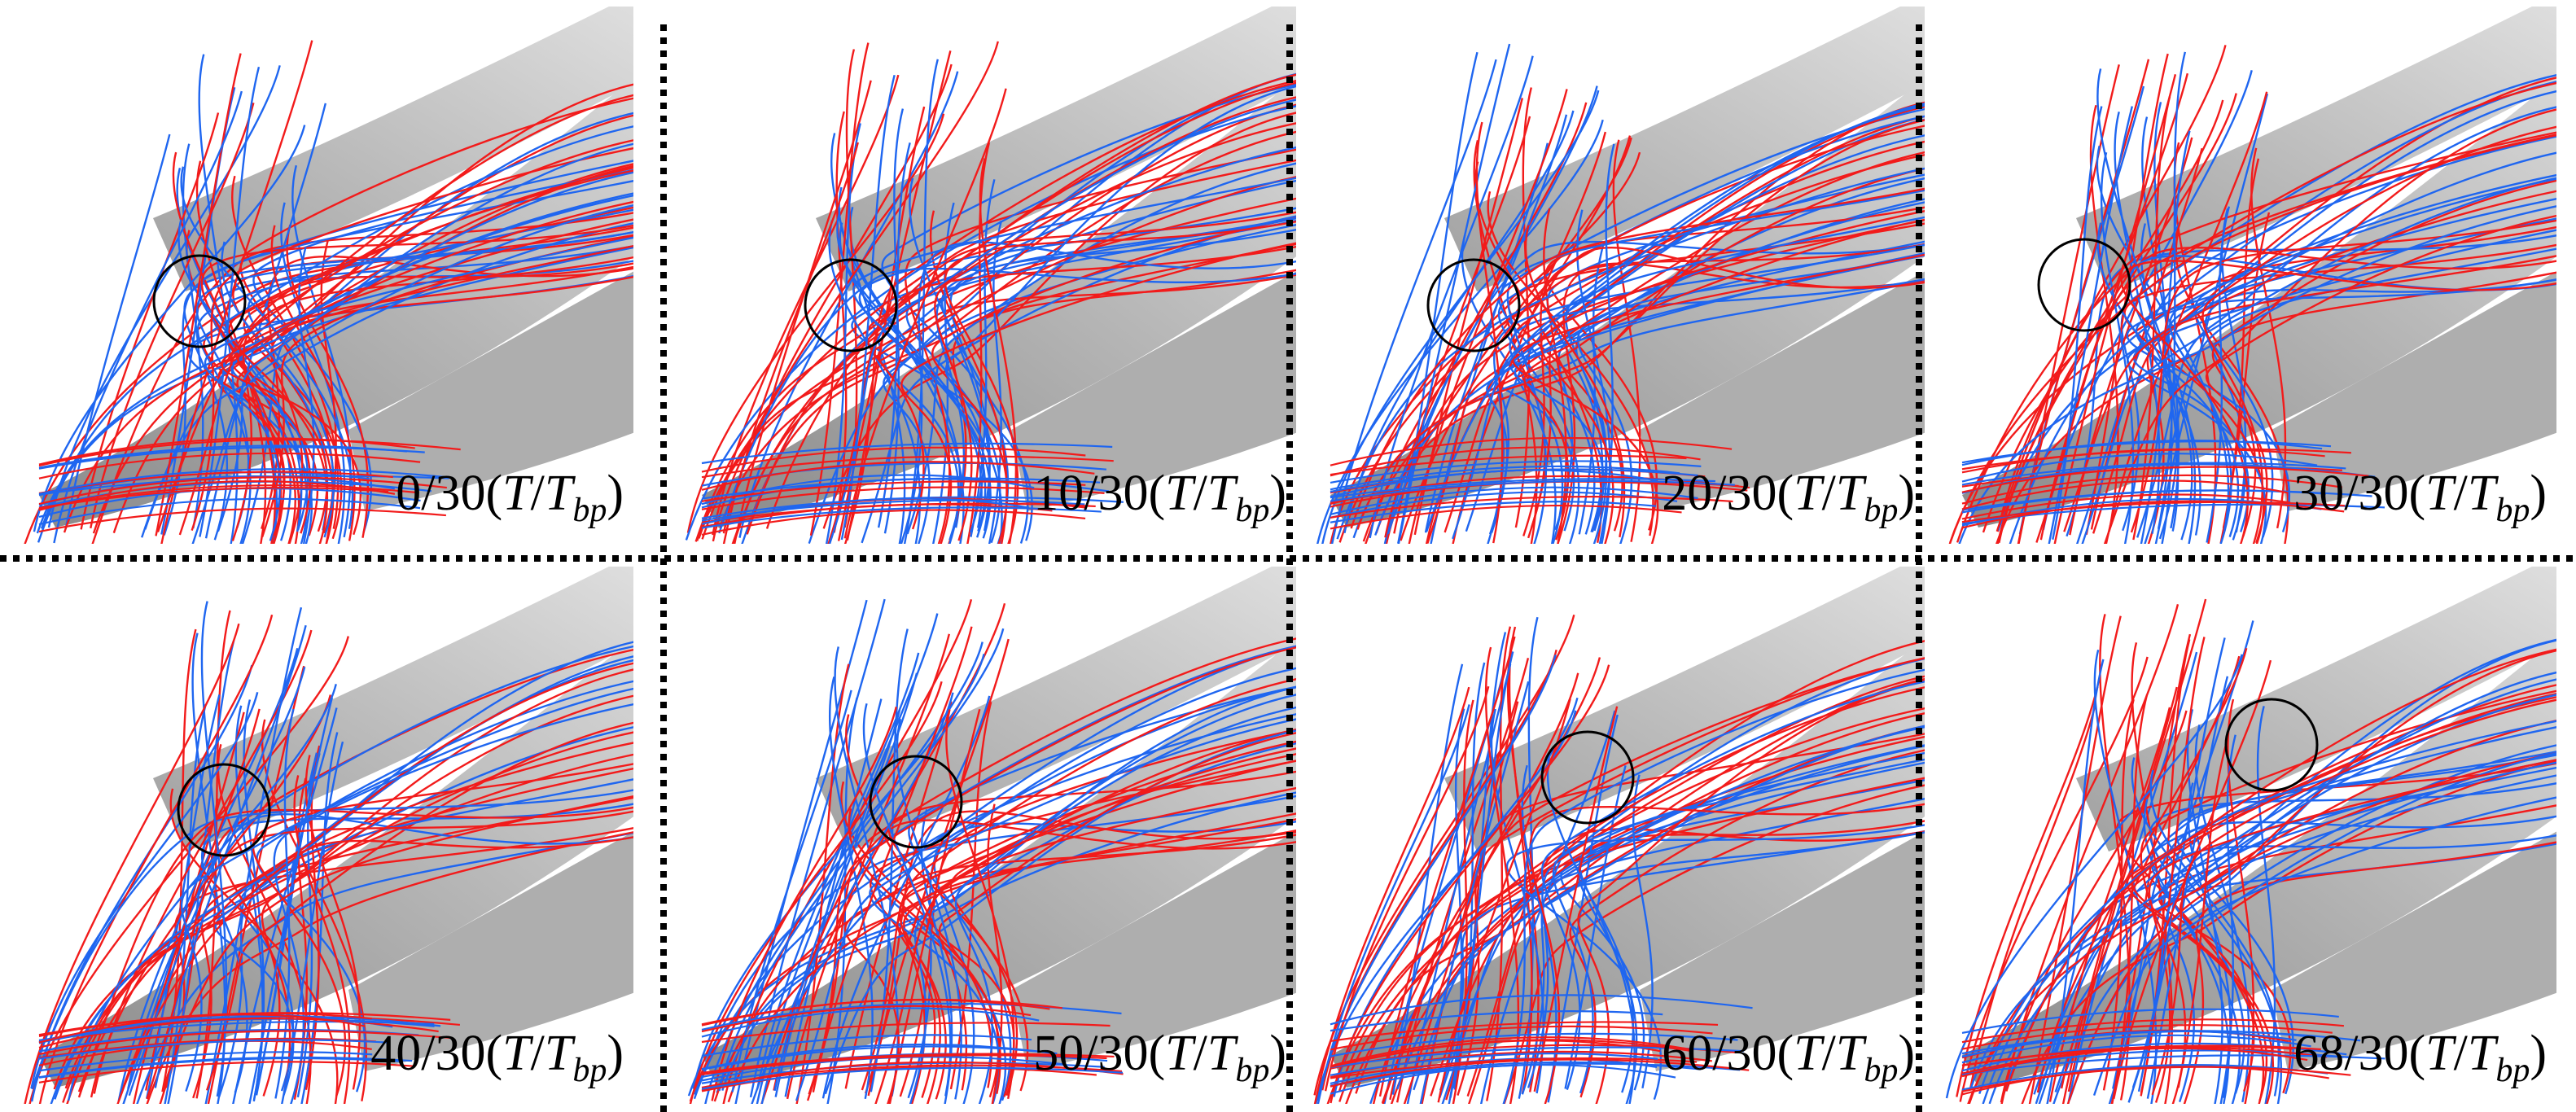 The image size is (2576, 1112). I want to click on panel-label: 60/30(T/Tbp), so click(1788, 1057).